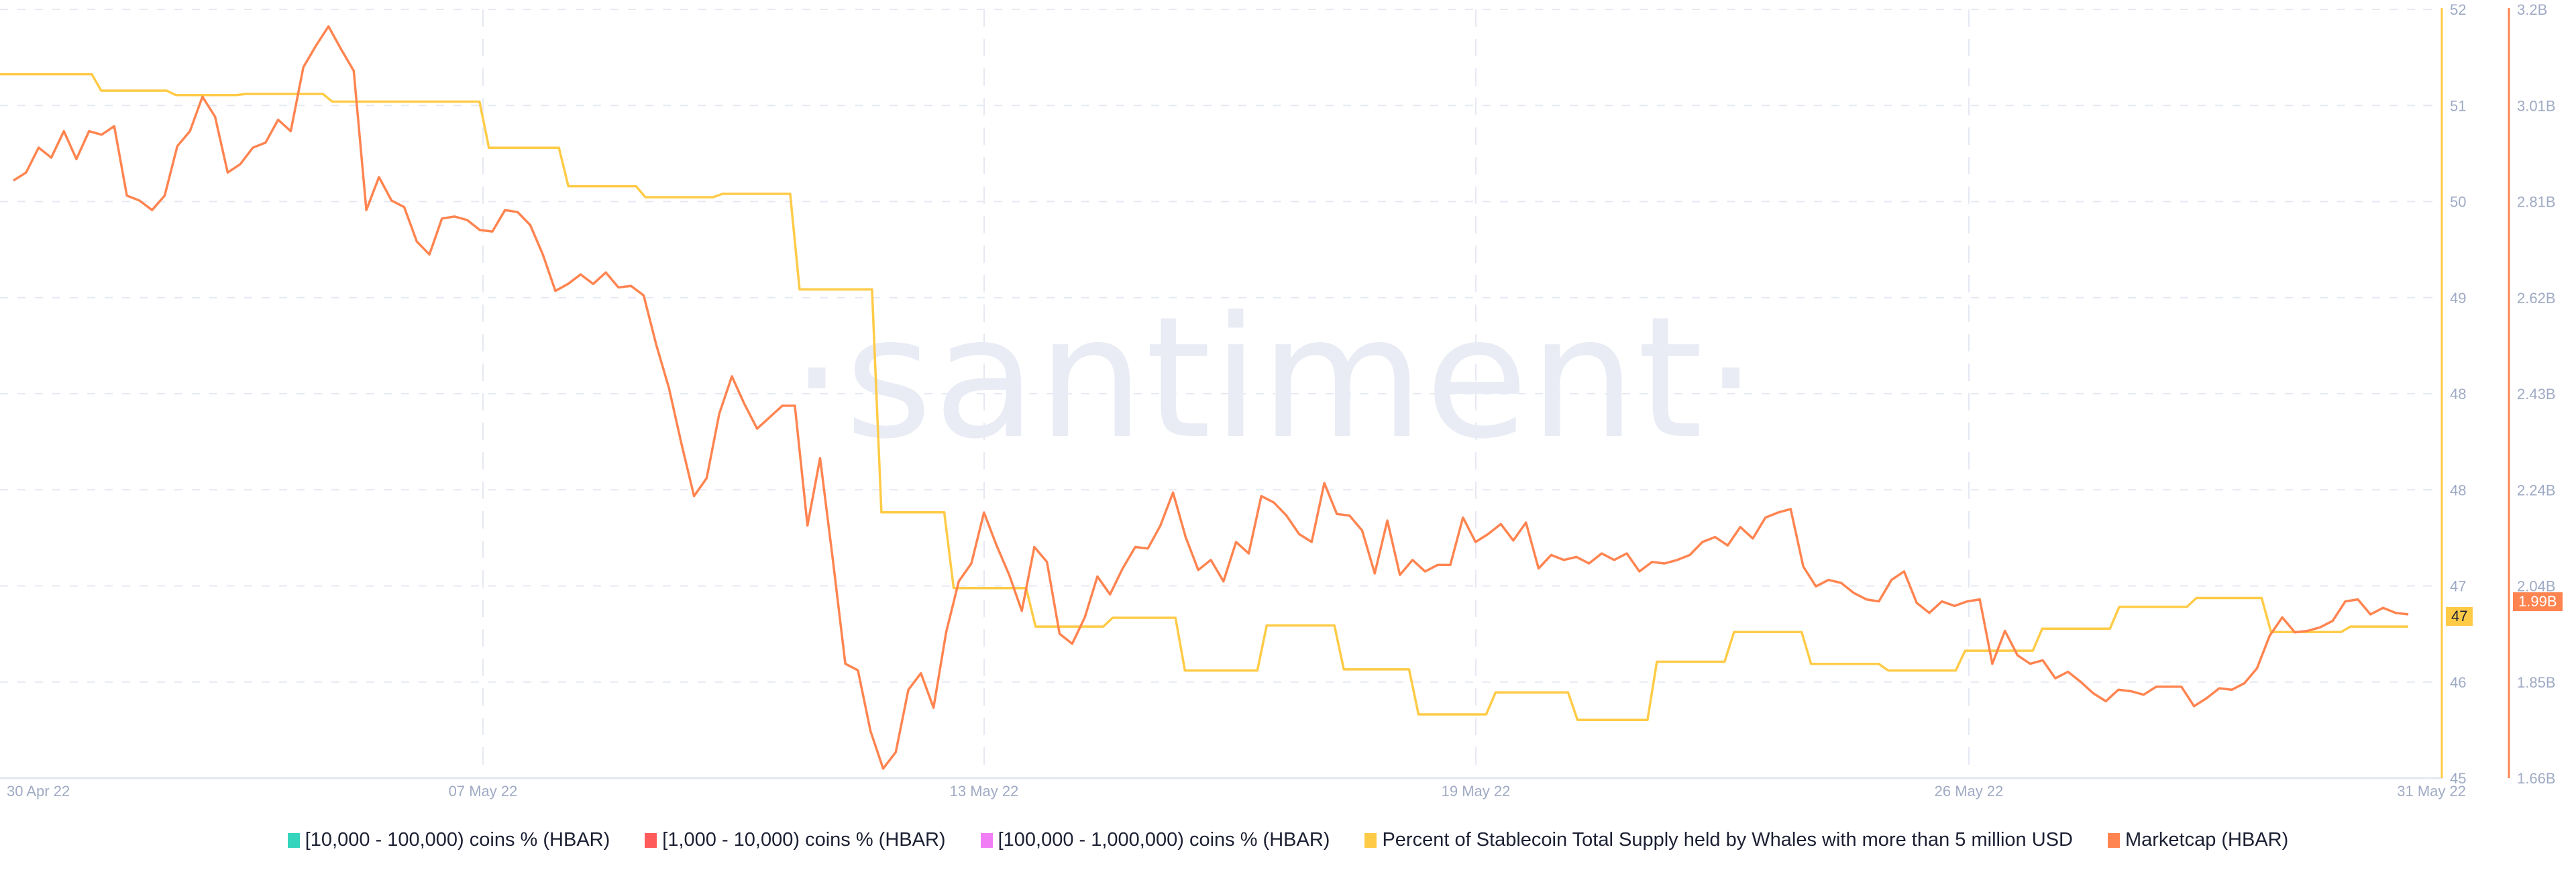  I want to click on x-tick-label: 19 May 22, so click(1476, 791).